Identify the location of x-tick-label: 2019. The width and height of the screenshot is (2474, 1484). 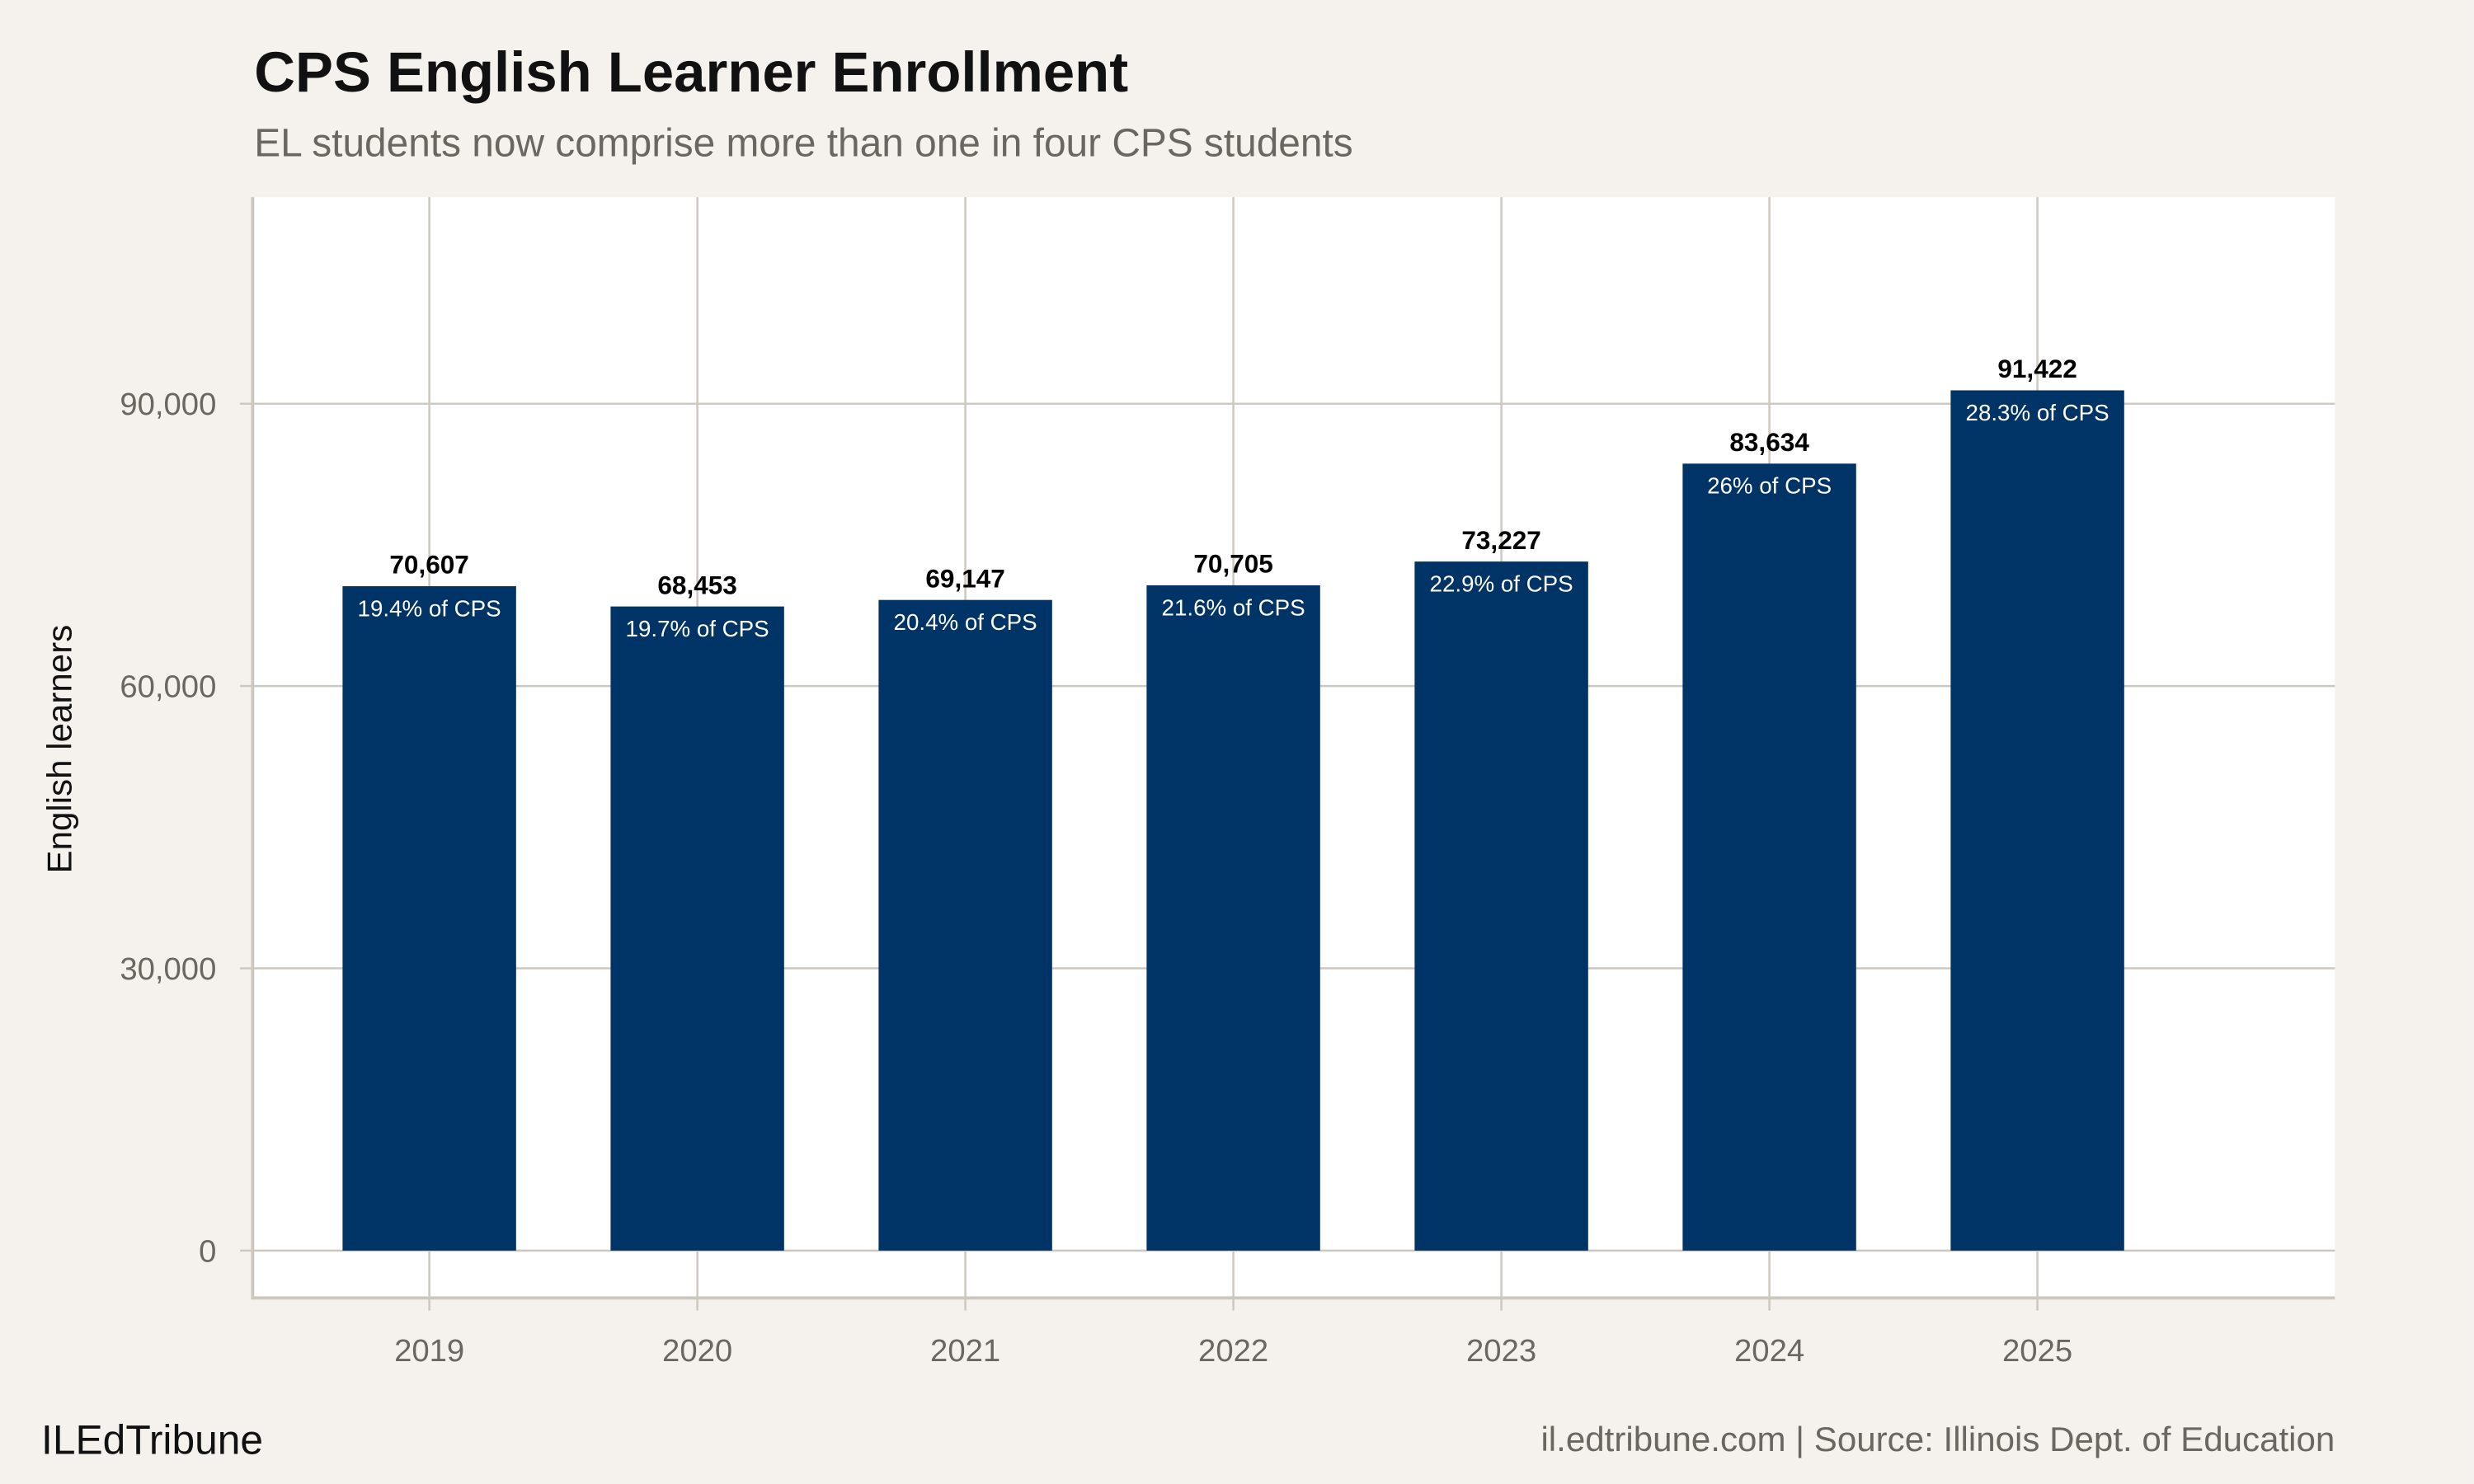
(429, 1351).